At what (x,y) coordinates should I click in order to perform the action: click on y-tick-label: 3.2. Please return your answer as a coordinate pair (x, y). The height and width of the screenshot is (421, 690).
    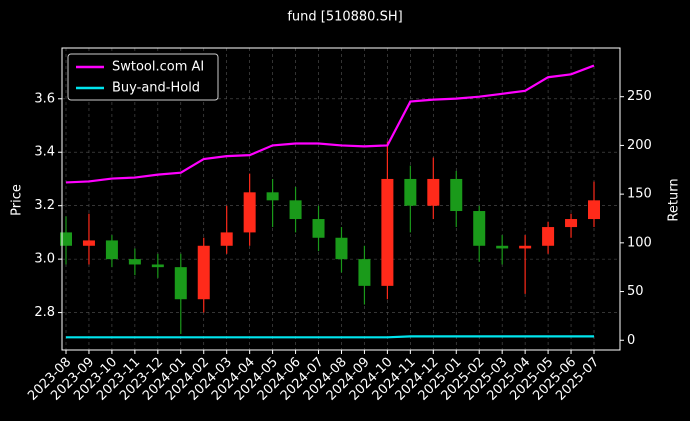
    Looking at the image, I should click on (44, 205).